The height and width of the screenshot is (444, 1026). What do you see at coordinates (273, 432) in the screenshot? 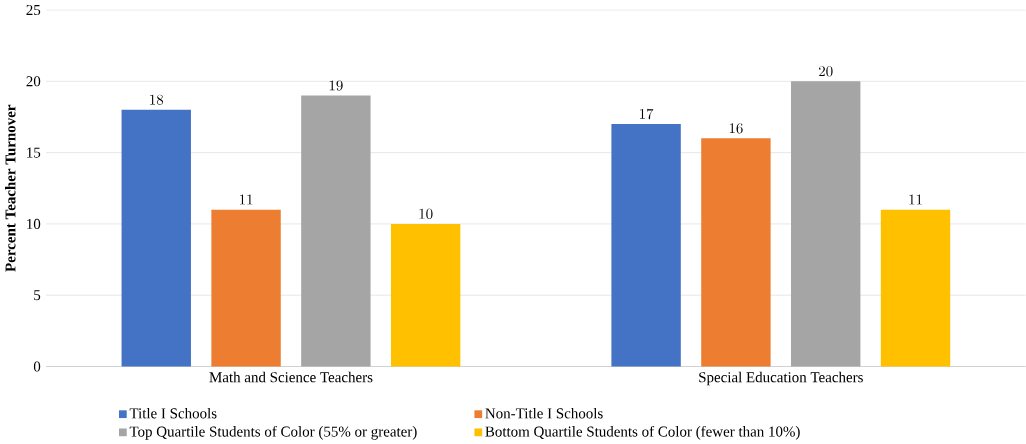
I see `legend-label: Top Quartile Students of Color (55% or greater)` at bounding box center [273, 432].